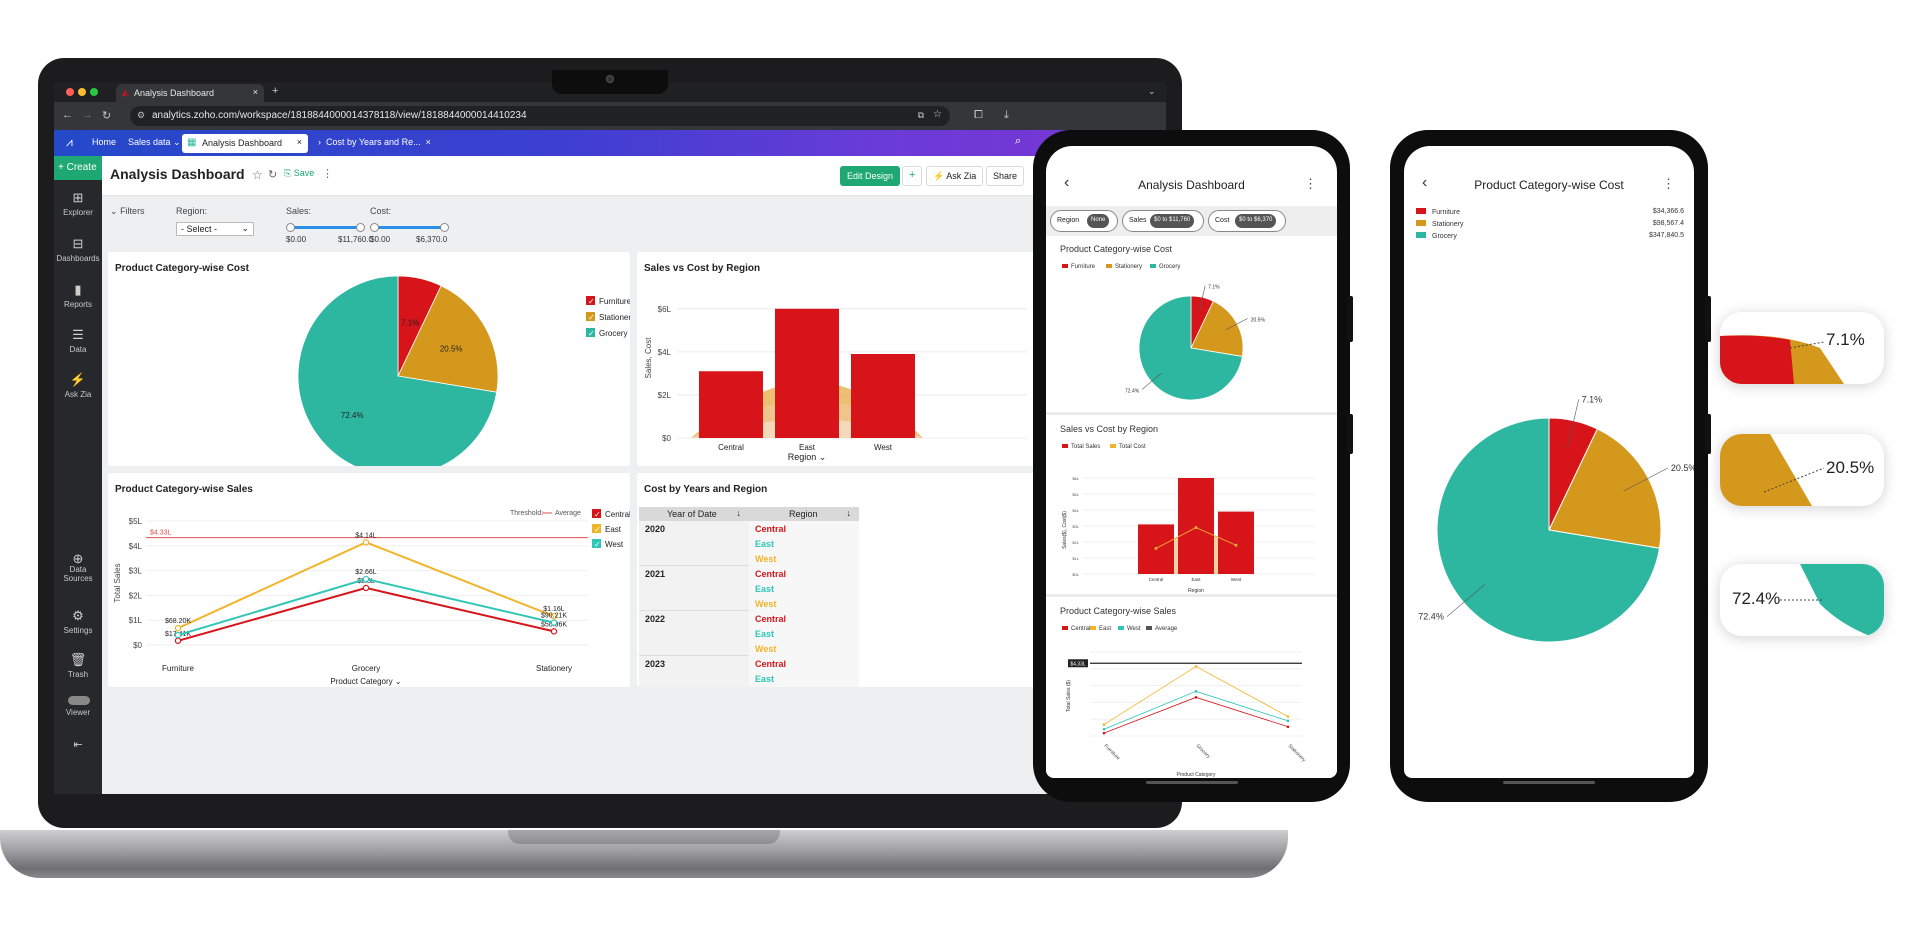 This screenshot has height=933, width=1920. What do you see at coordinates (444, 227) in the screenshot?
I see `cost-slider-max-handle` at bounding box center [444, 227].